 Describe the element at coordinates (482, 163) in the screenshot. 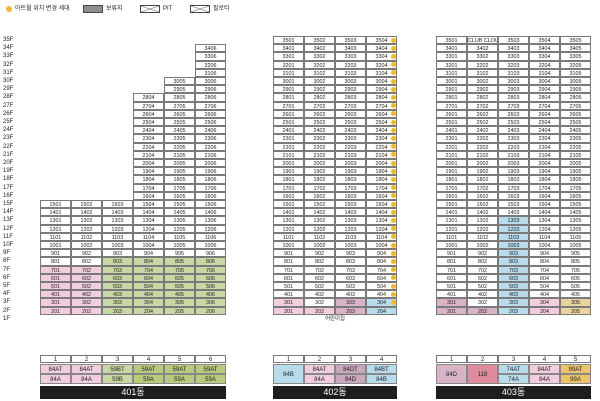

I see `unit-cell: 2002` at that location.